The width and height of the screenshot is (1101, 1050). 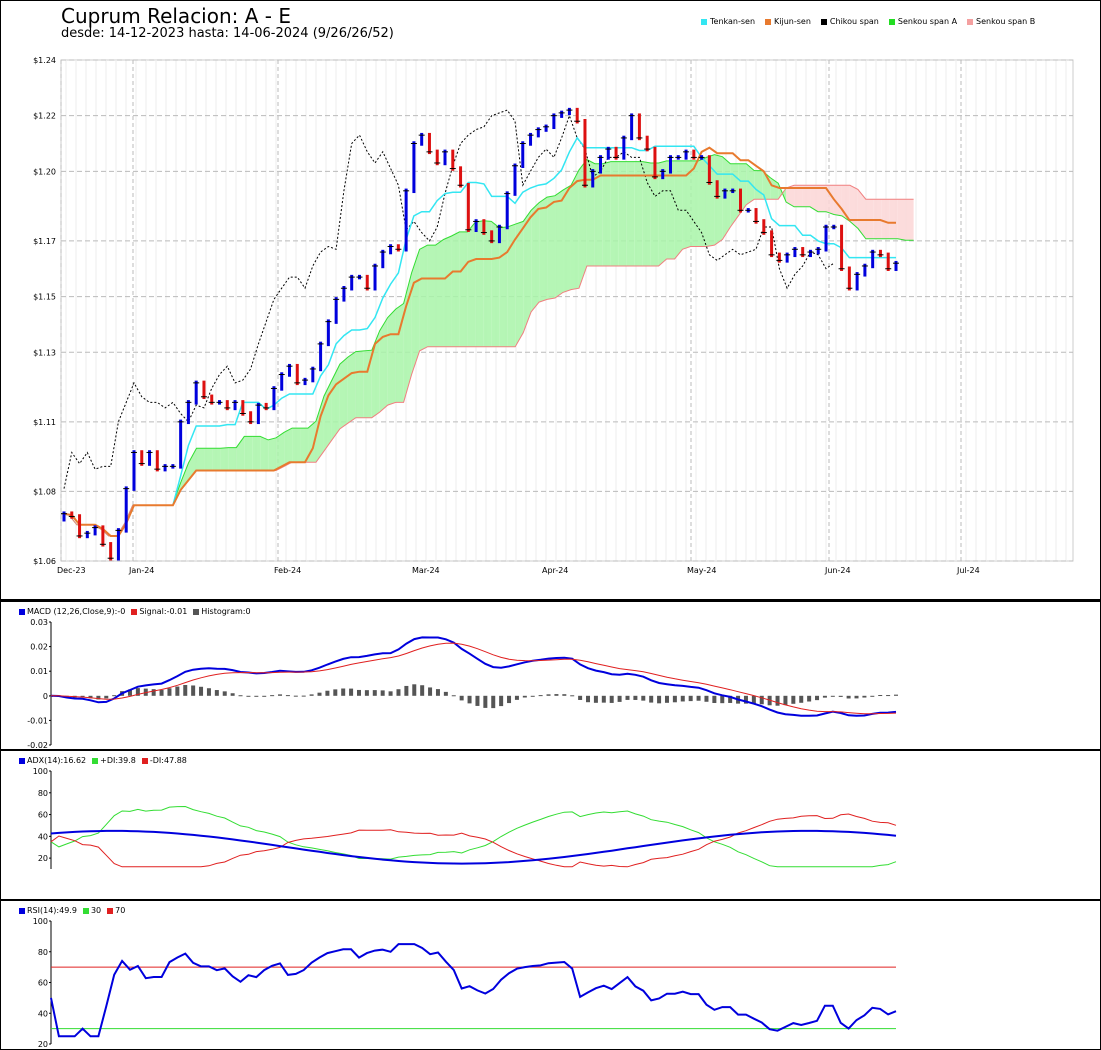 What do you see at coordinates (701, 570) in the screenshot?
I see `x-tick-label: May-24` at bounding box center [701, 570].